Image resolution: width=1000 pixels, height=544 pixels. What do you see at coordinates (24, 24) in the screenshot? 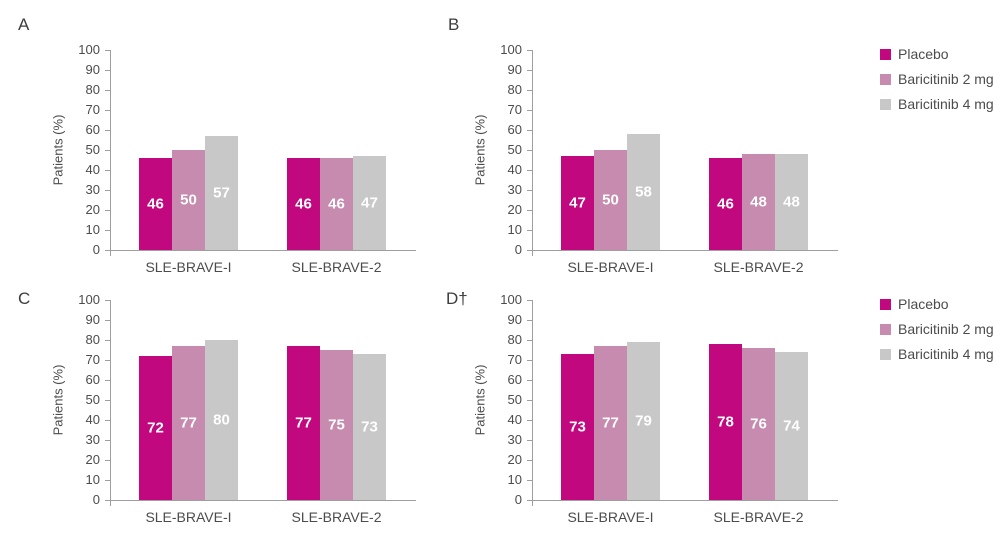
I see `panel-label-a: A` at bounding box center [24, 24].